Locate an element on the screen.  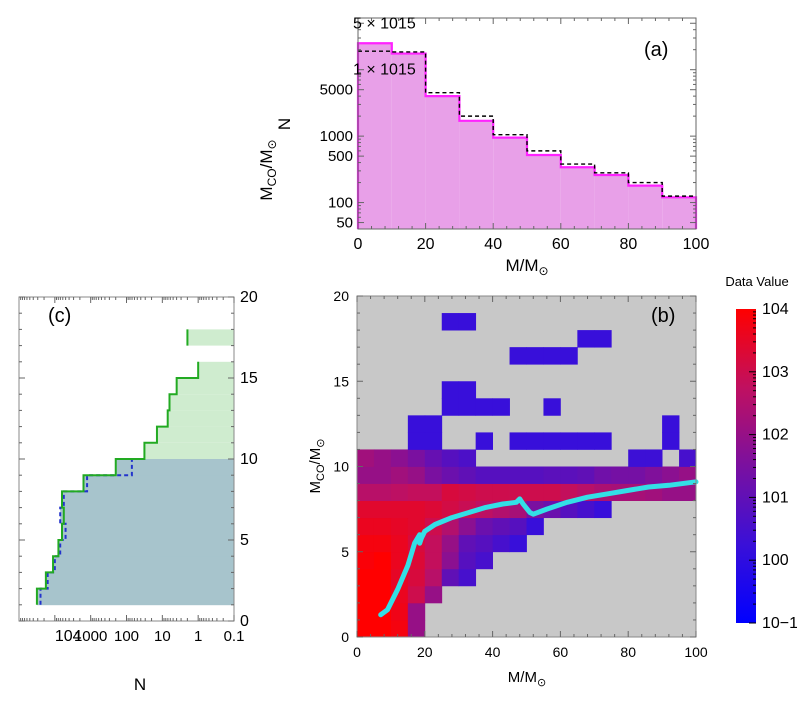
y-tick-label: 5 is located at coordinates (244, 540).